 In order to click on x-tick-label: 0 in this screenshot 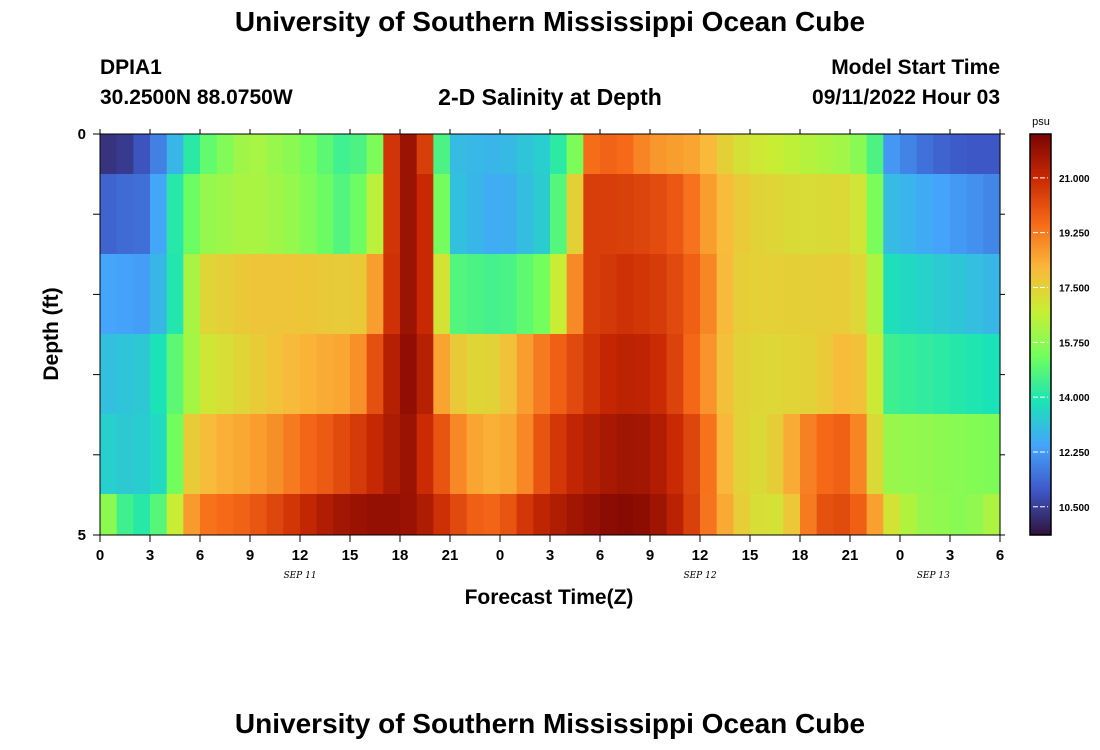, I will do `click(100, 555)`.